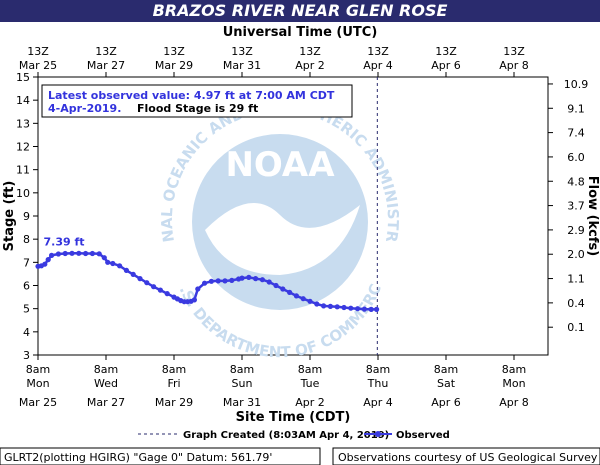  I want to click on watermark-logo-text: NOAA, so click(280, 165).